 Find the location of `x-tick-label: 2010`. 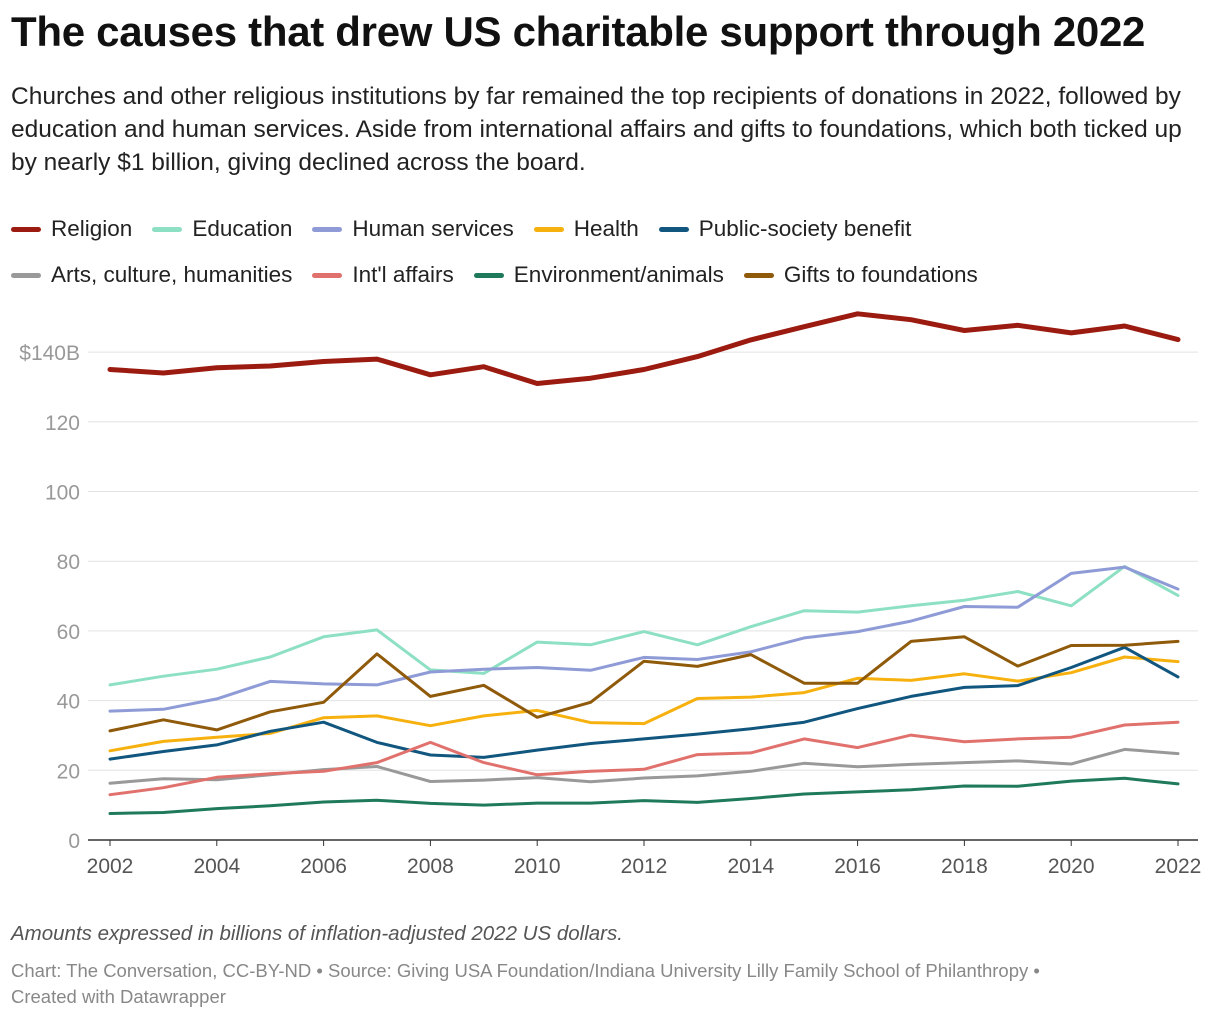

x-tick-label: 2010 is located at coordinates (537, 866).